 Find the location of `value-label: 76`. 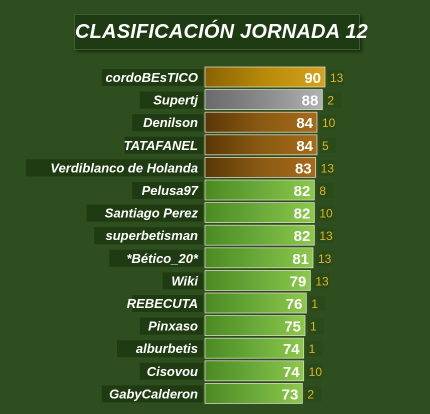

value-label: 76 is located at coordinates (294, 304).